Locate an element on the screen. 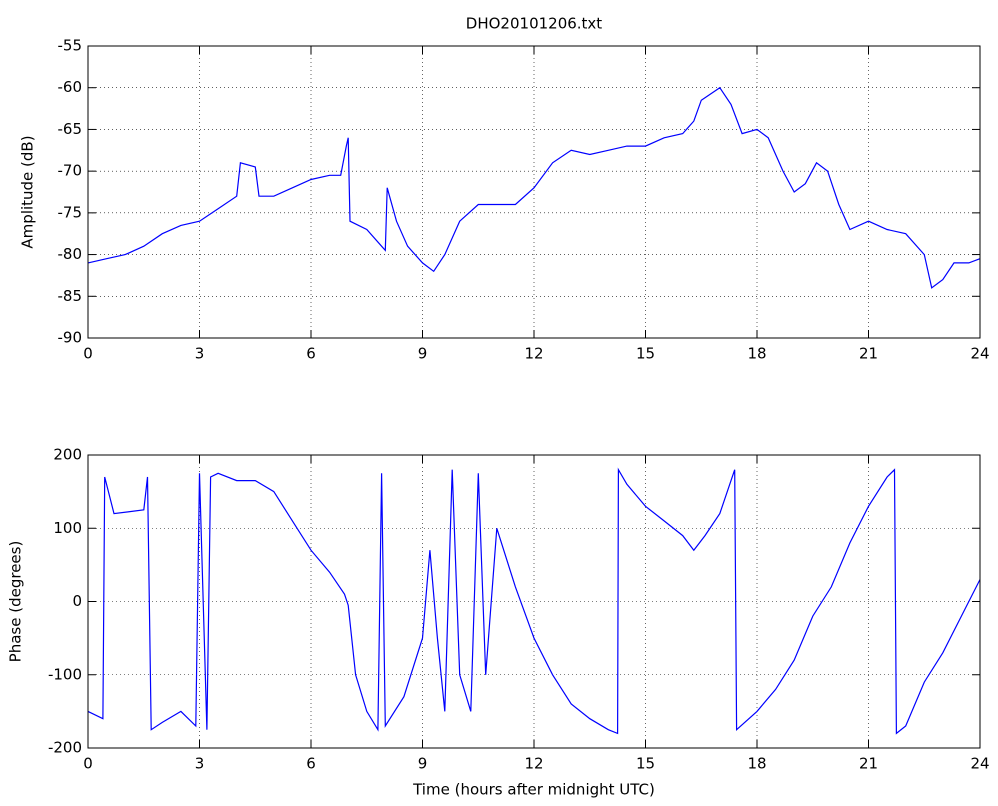 The width and height of the screenshot is (998, 806). y-tick-label: -100 is located at coordinates (65, 674).